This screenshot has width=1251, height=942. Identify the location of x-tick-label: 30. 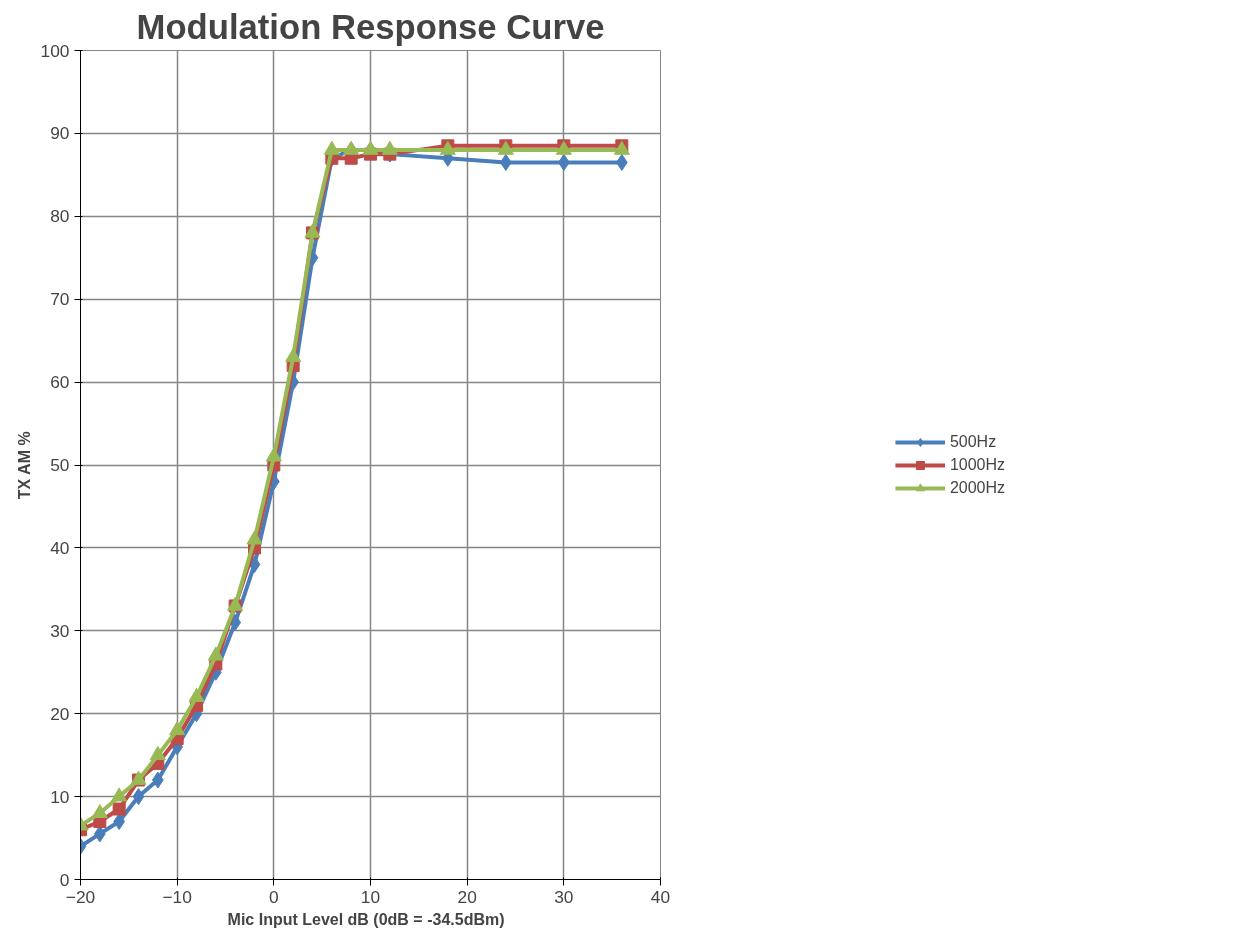
(564, 896).